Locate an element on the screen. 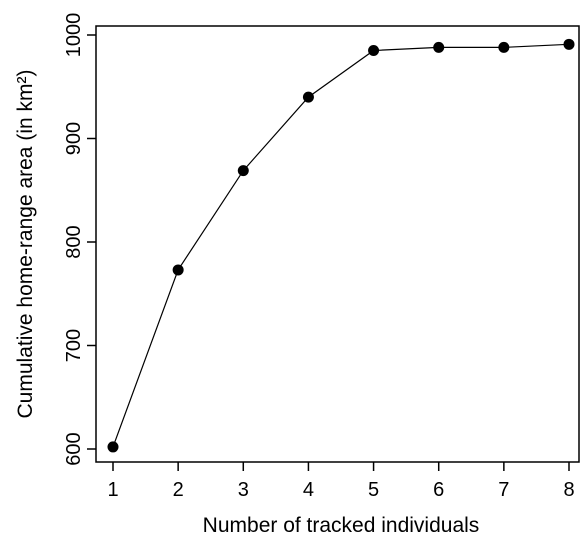  y-tick-label: 800 is located at coordinates (74, 241).